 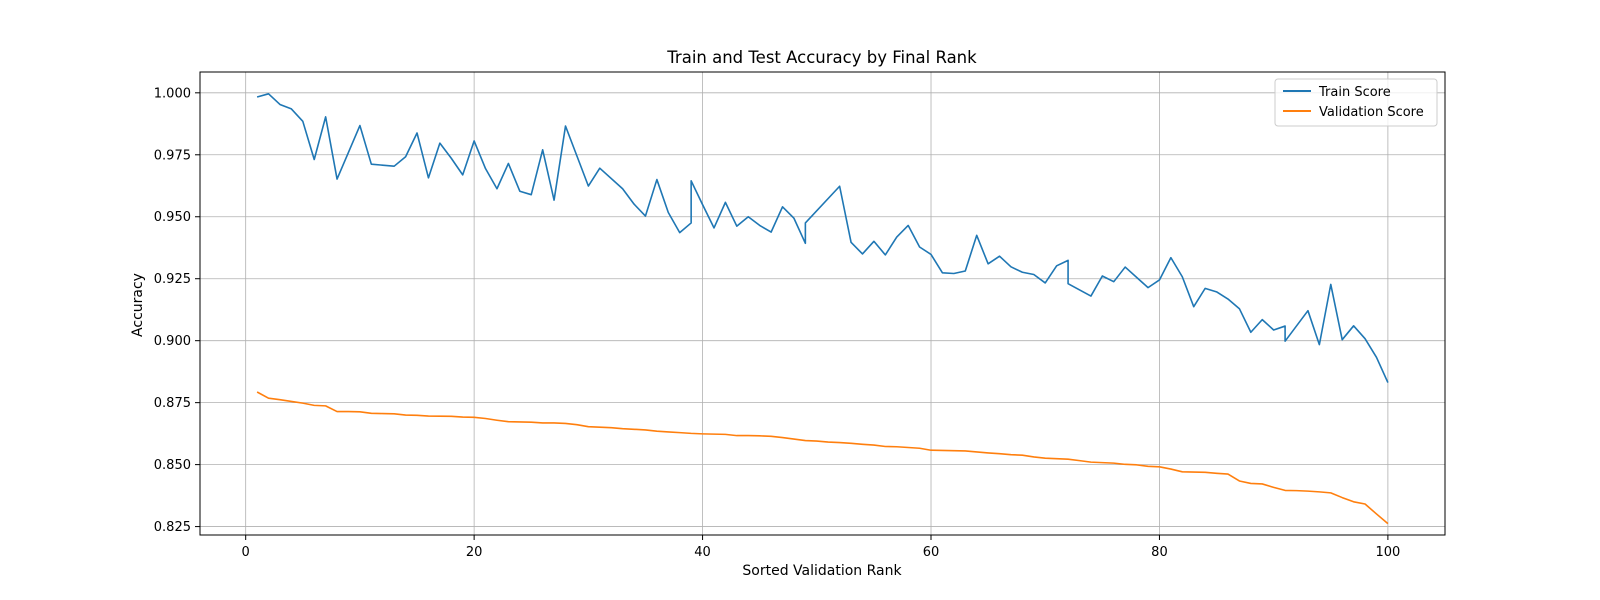 I want to click on y-tick-label: 0.875, so click(x=172, y=403).